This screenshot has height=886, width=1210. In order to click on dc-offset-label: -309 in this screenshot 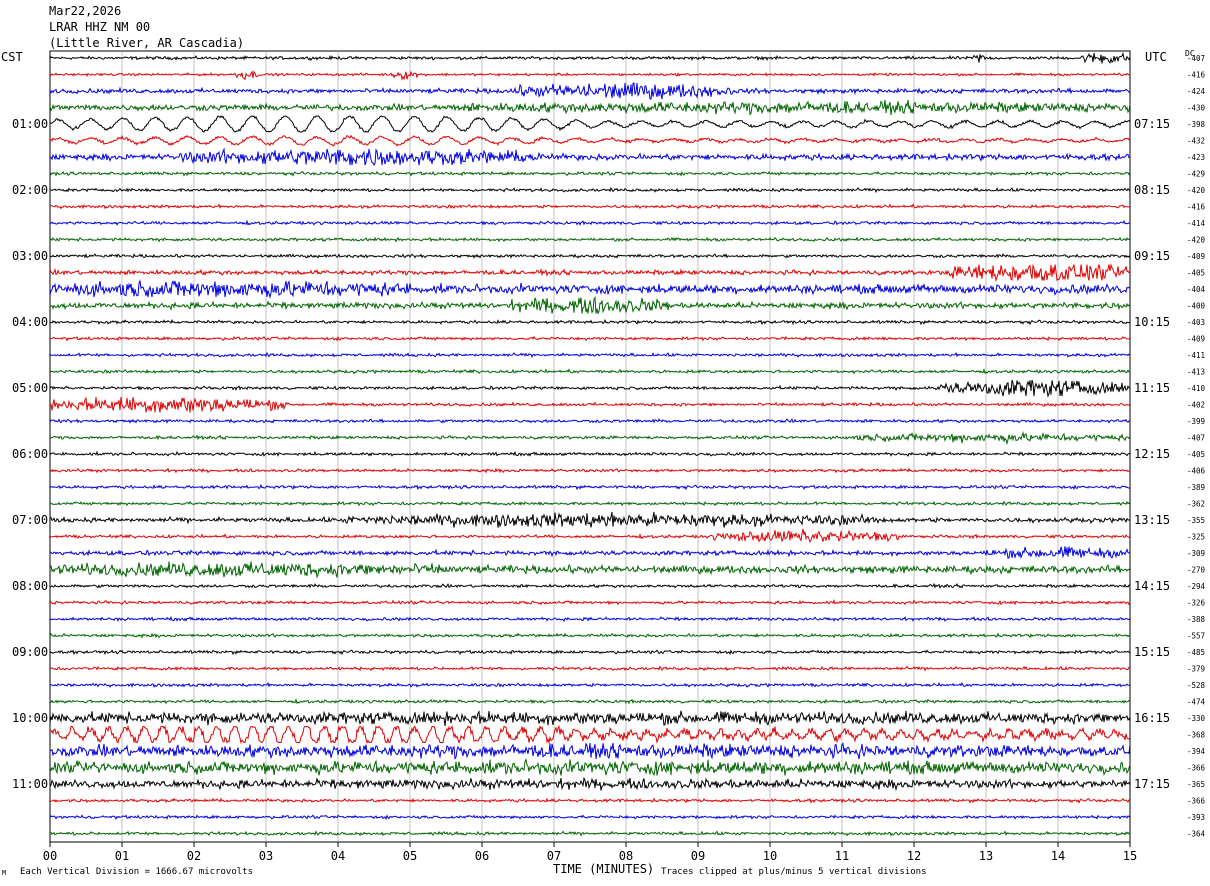, I will do `click(1196, 553)`.